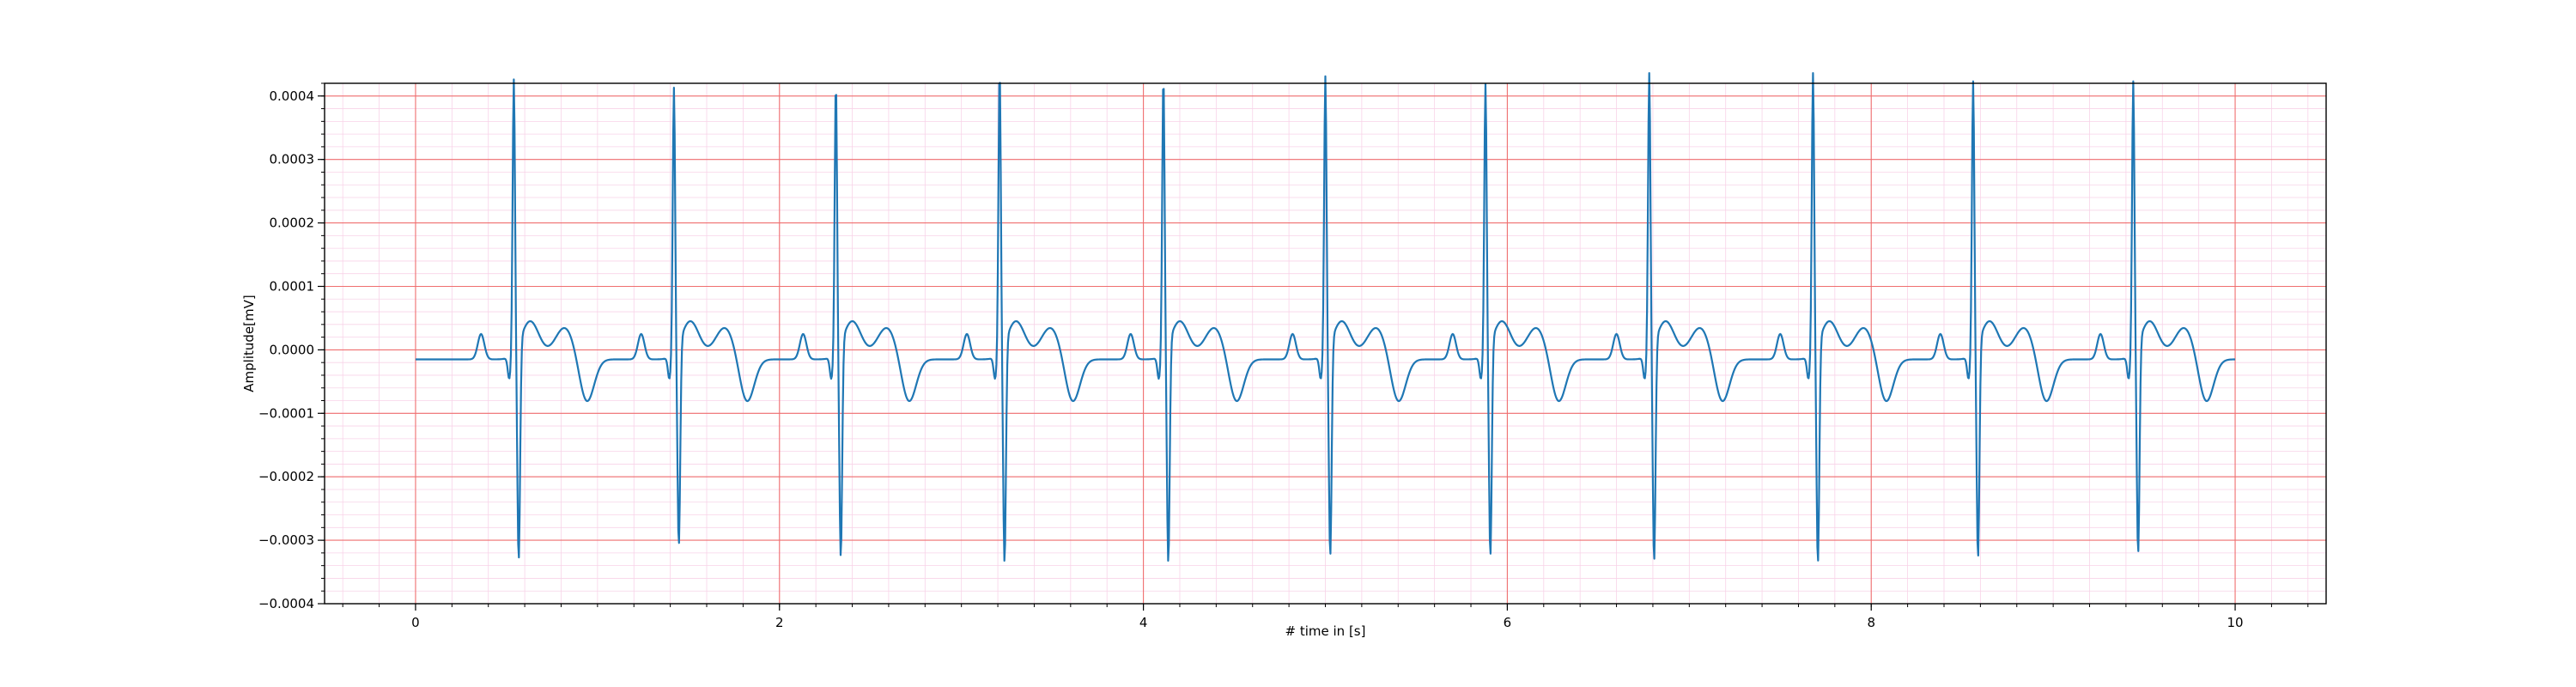 The width and height of the screenshot is (2576, 687). Describe the element at coordinates (286, 540) in the screenshot. I see `y-tick-label: −0.0003` at that location.